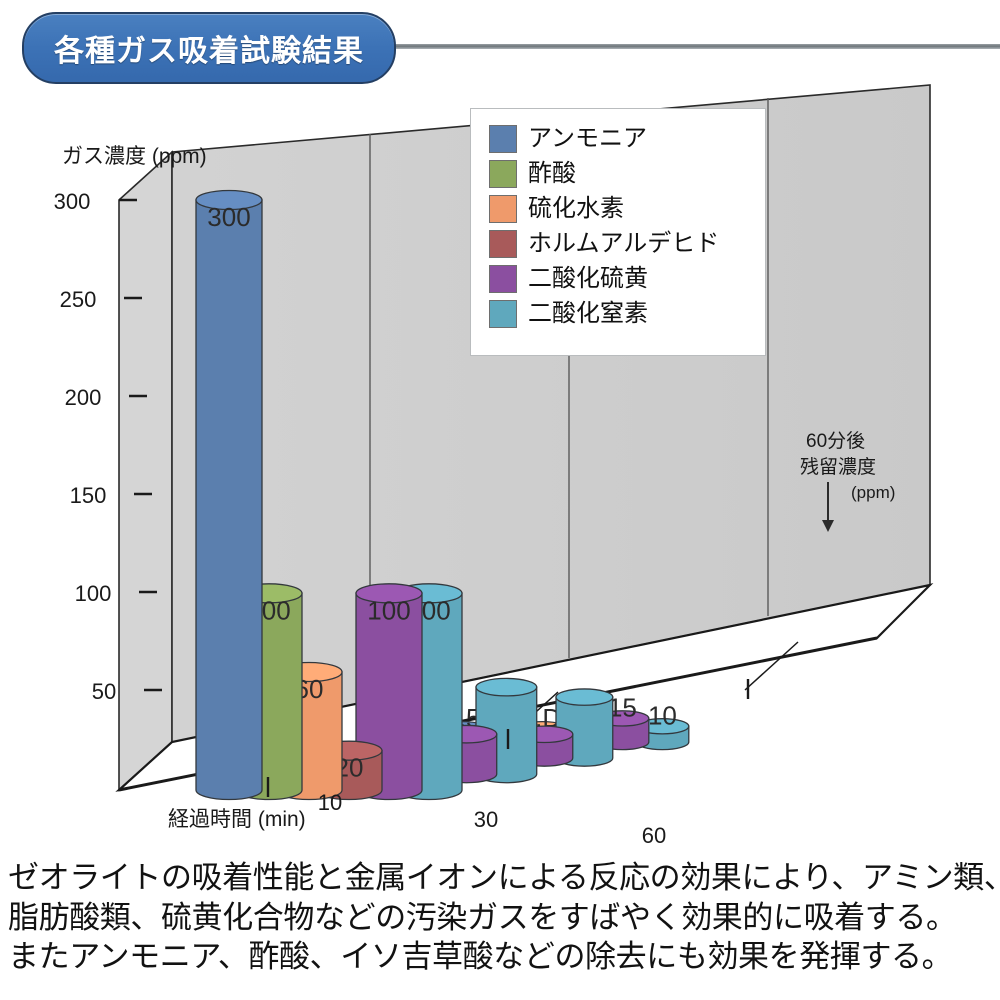 This screenshot has width=1000, height=1000. What do you see at coordinates (588, 278) in the screenshot?
I see `legend-label: 二酸化硫黄` at bounding box center [588, 278].